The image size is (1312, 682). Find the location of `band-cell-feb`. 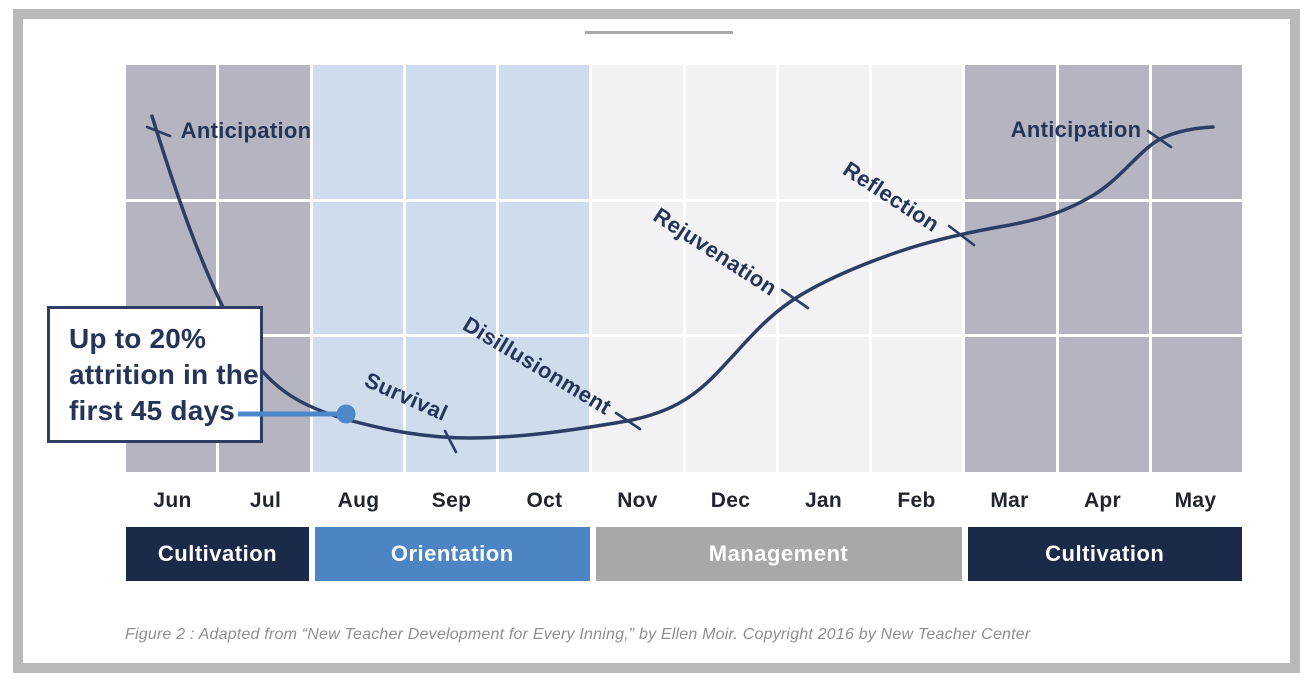

band-cell-feb is located at coordinates (917, 268).